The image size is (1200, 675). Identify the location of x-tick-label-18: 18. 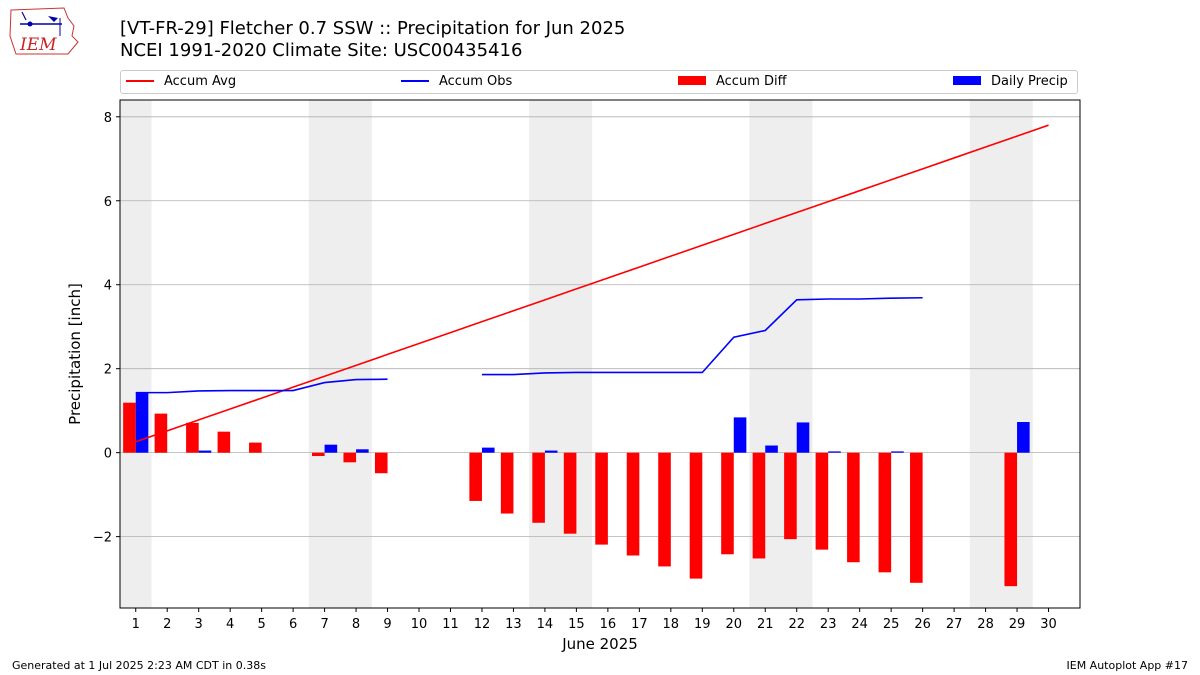
(671, 624).